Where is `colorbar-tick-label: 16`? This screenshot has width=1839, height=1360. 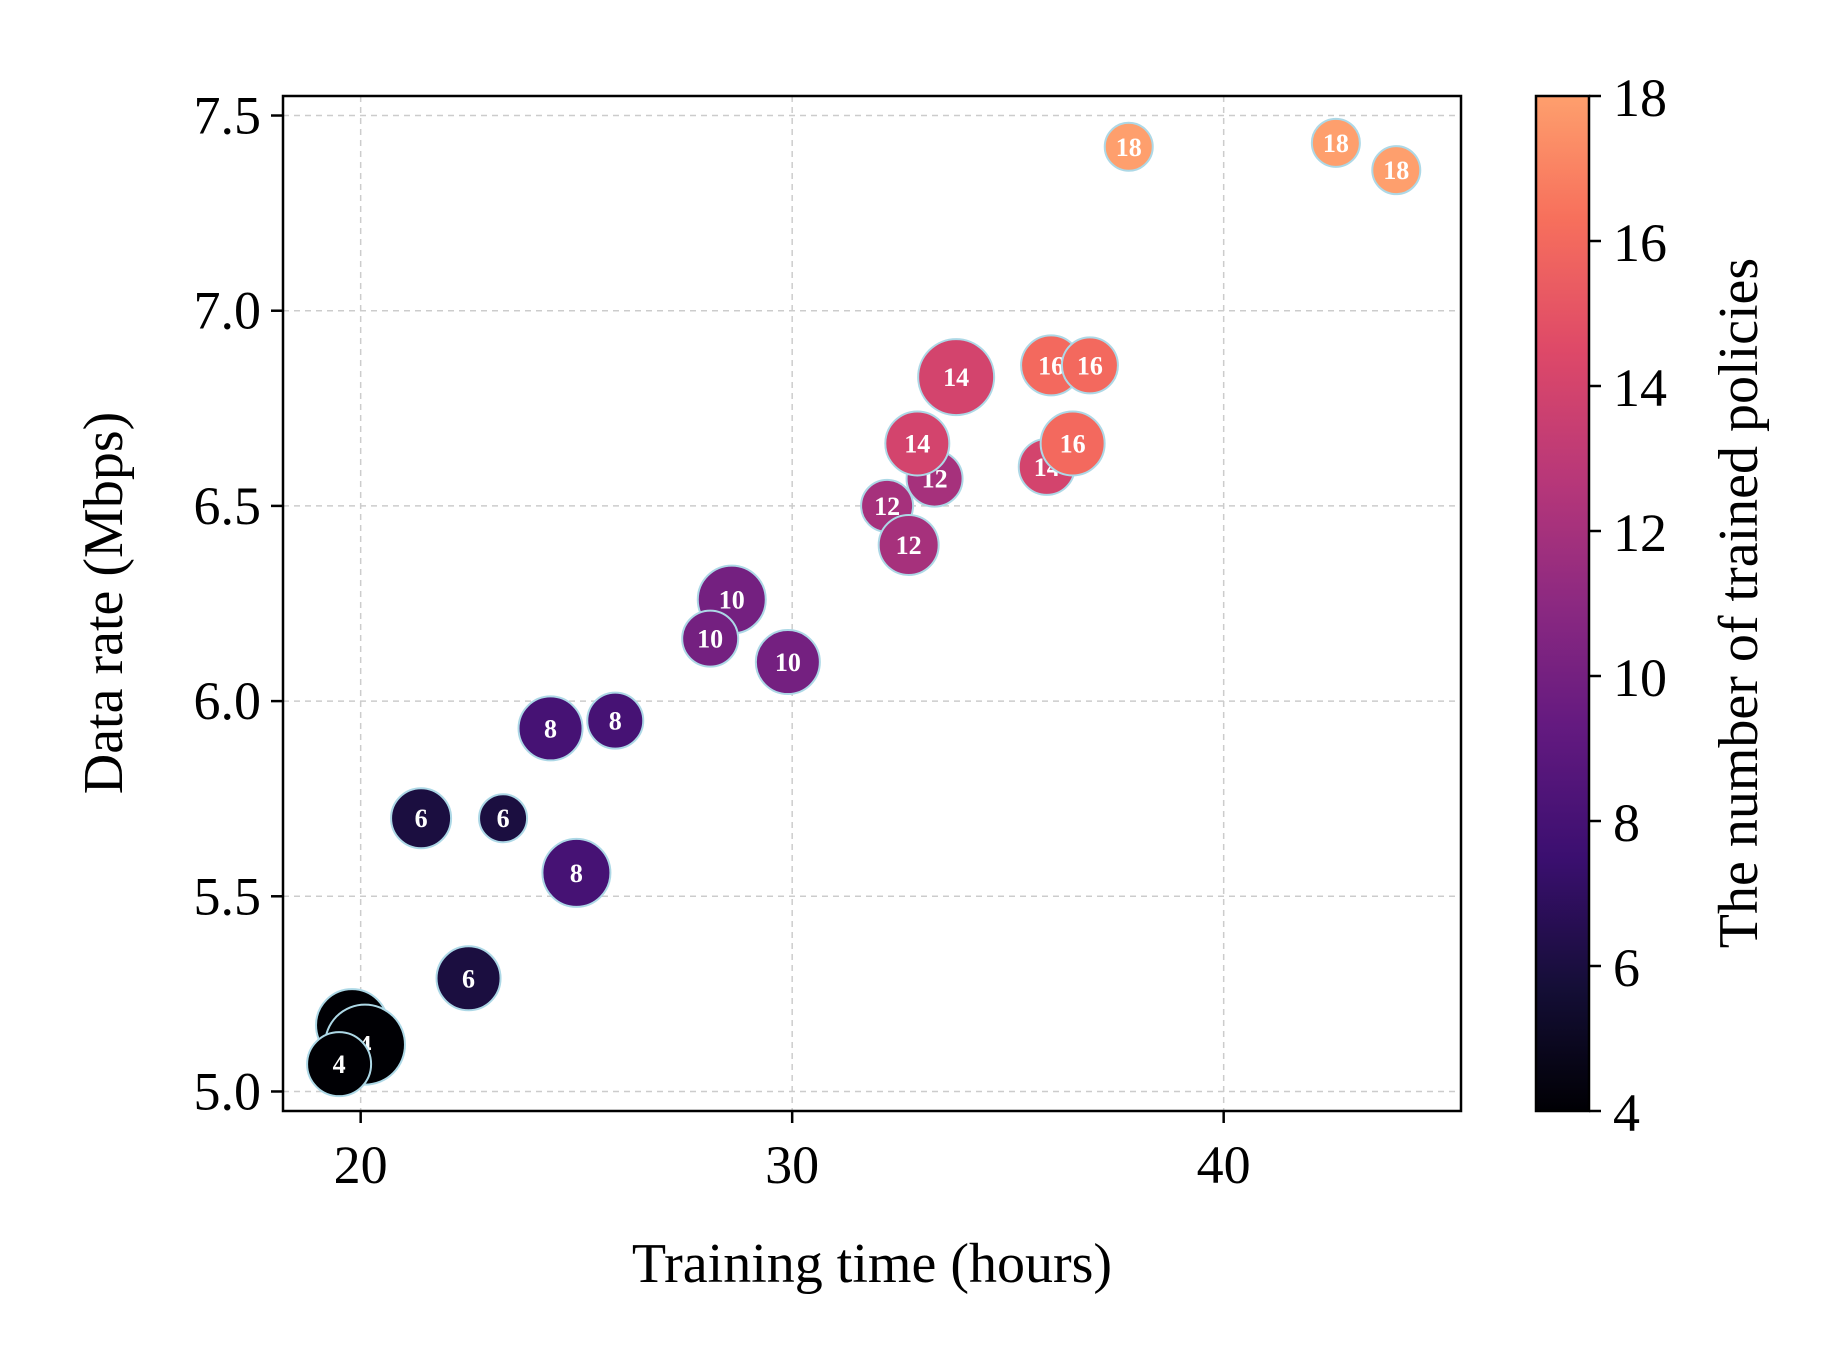
colorbar-tick-label: 16 is located at coordinates (1640, 243).